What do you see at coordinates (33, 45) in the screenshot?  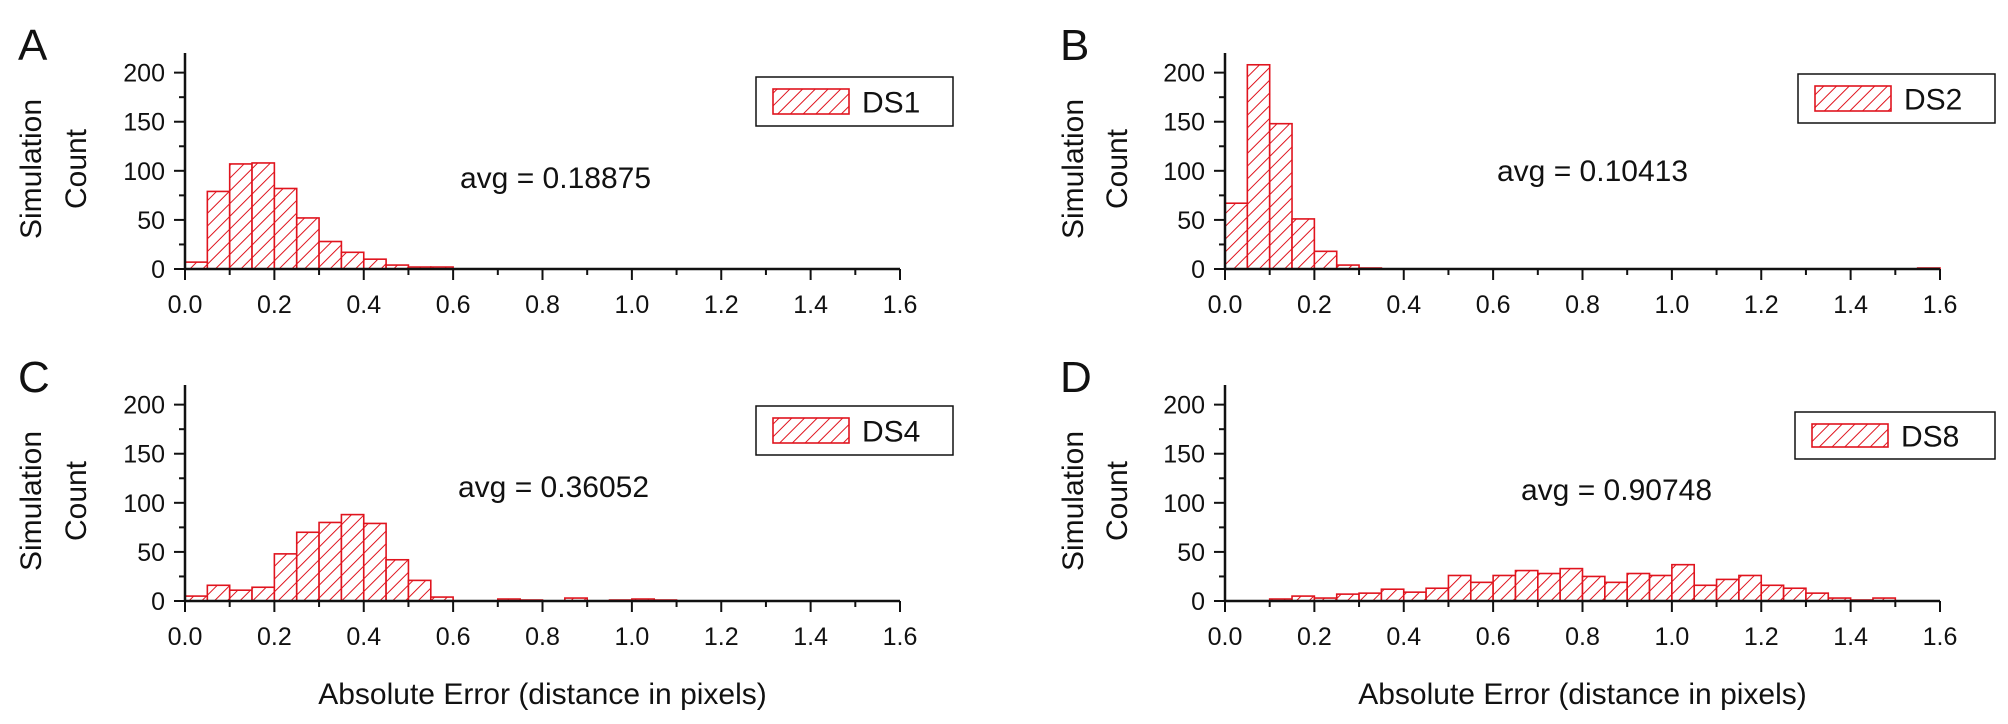 I see `panel-letter: A` at bounding box center [33, 45].